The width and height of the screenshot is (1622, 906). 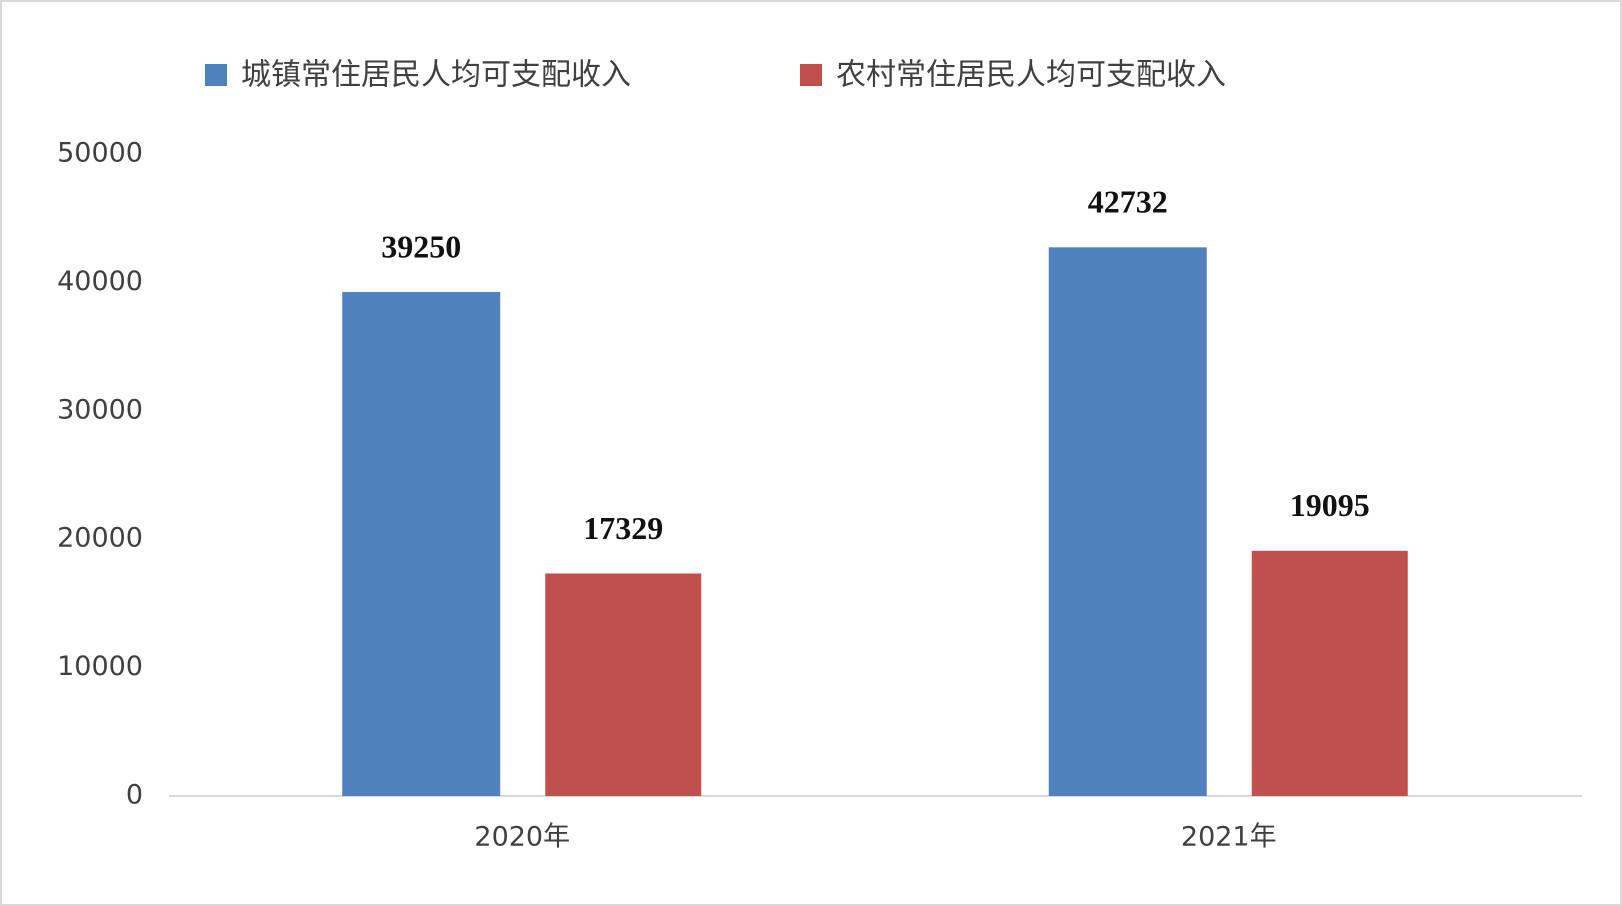 I want to click on legend-label: 城镇常住居民人均可支配收入, so click(x=436, y=75).